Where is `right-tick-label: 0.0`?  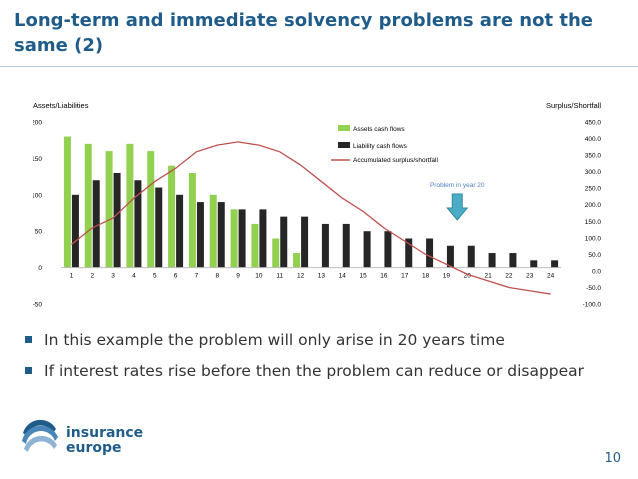 right-tick-label: 0.0 is located at coordinates (596, 271).